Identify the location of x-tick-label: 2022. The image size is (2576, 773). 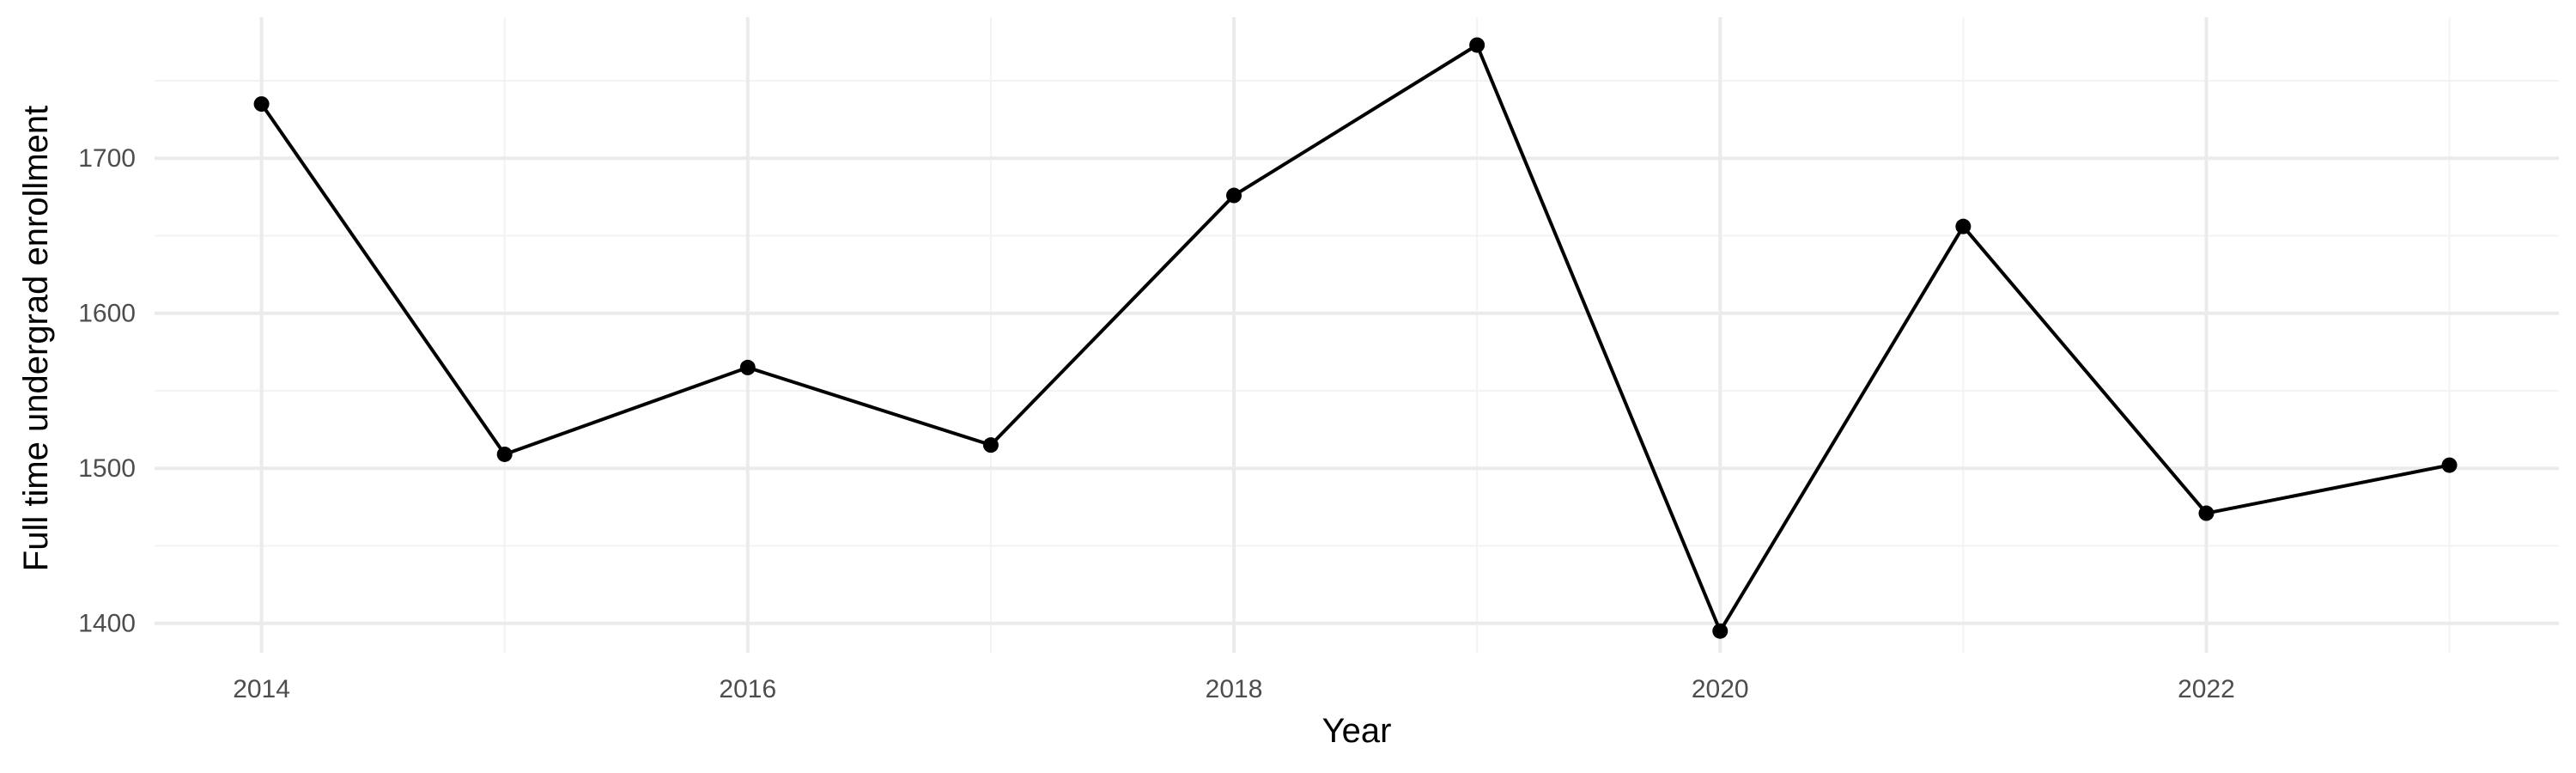
(2207, 689).